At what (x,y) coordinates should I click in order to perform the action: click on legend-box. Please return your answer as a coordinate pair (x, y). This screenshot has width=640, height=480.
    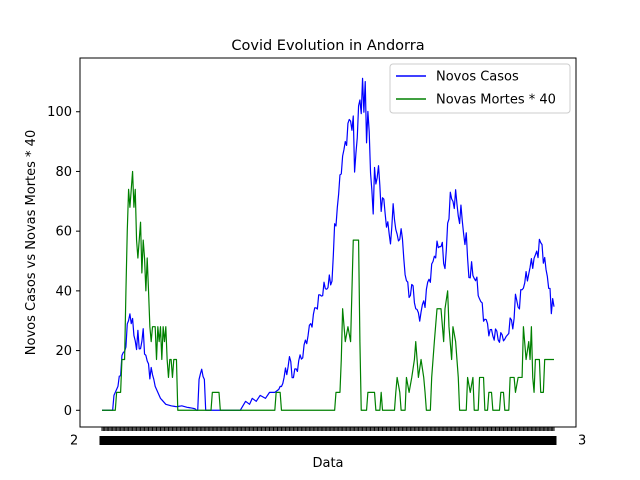
    Looking at the image, I should click on (480, 88).